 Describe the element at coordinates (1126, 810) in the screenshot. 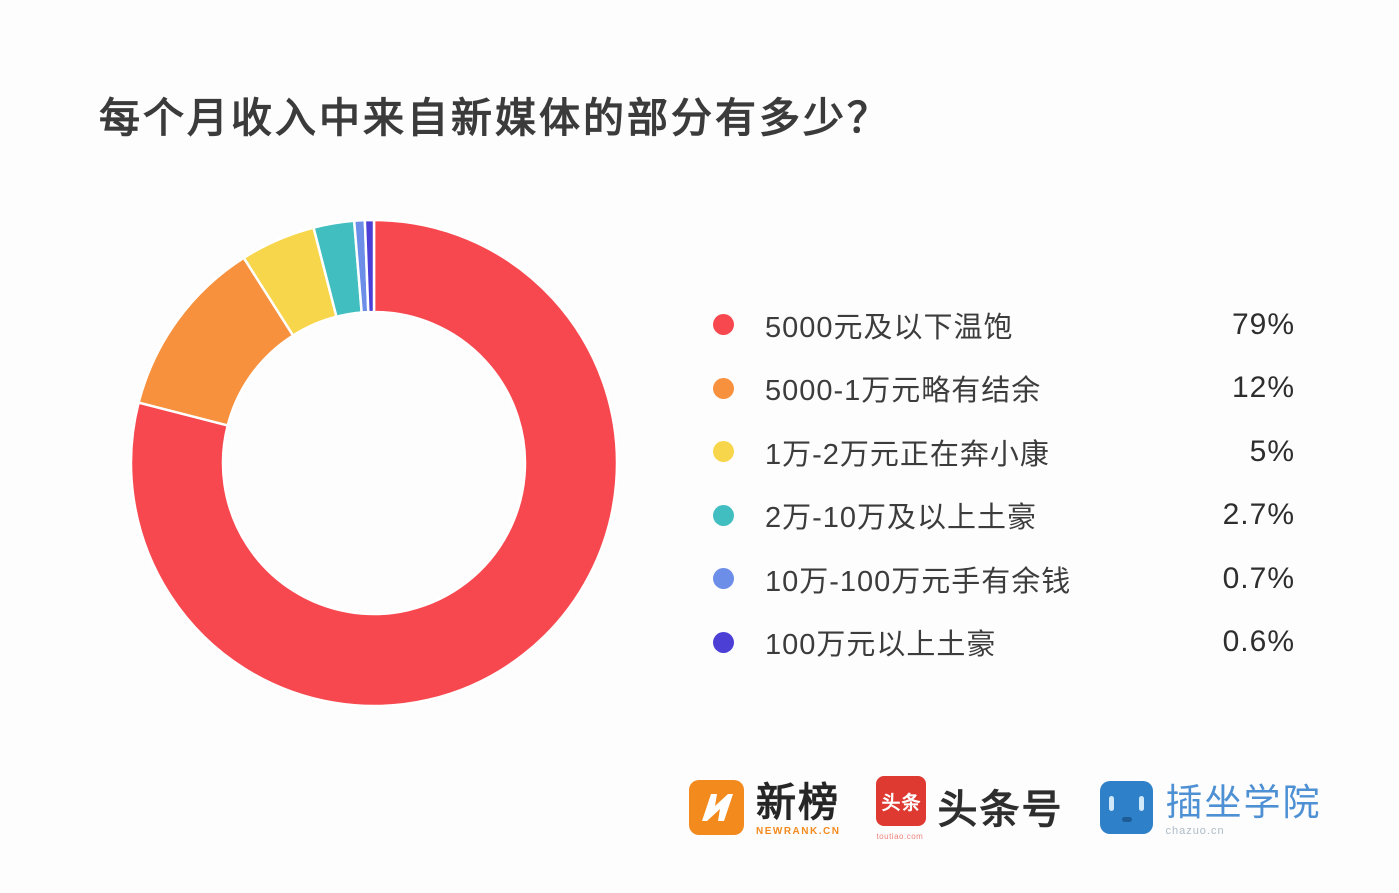

I see `chazuo-logo-icon` at that location.